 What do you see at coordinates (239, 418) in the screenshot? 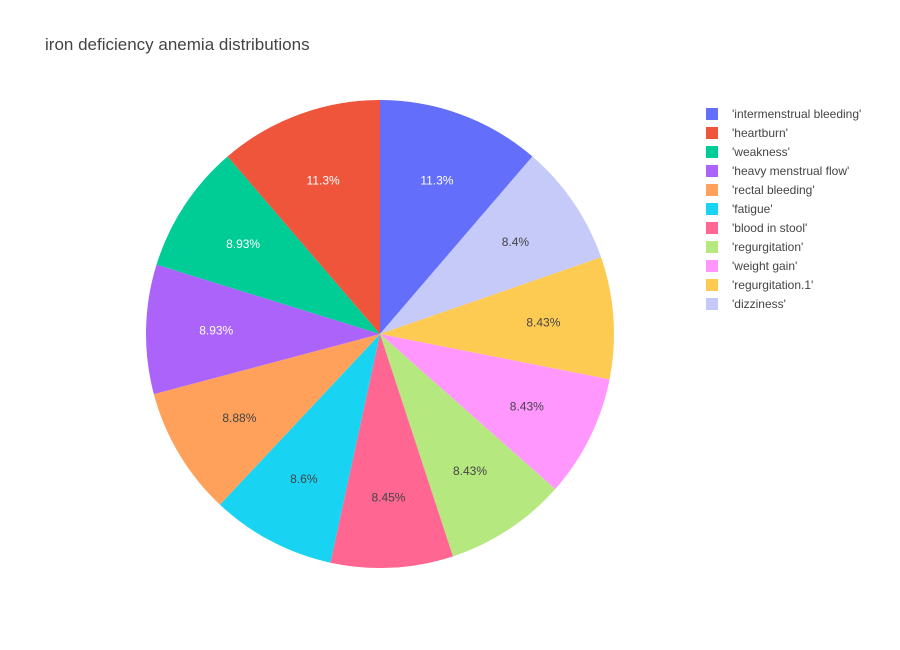
I see `slice-percent-label: 8.88%` at bounding box center [239, 418].